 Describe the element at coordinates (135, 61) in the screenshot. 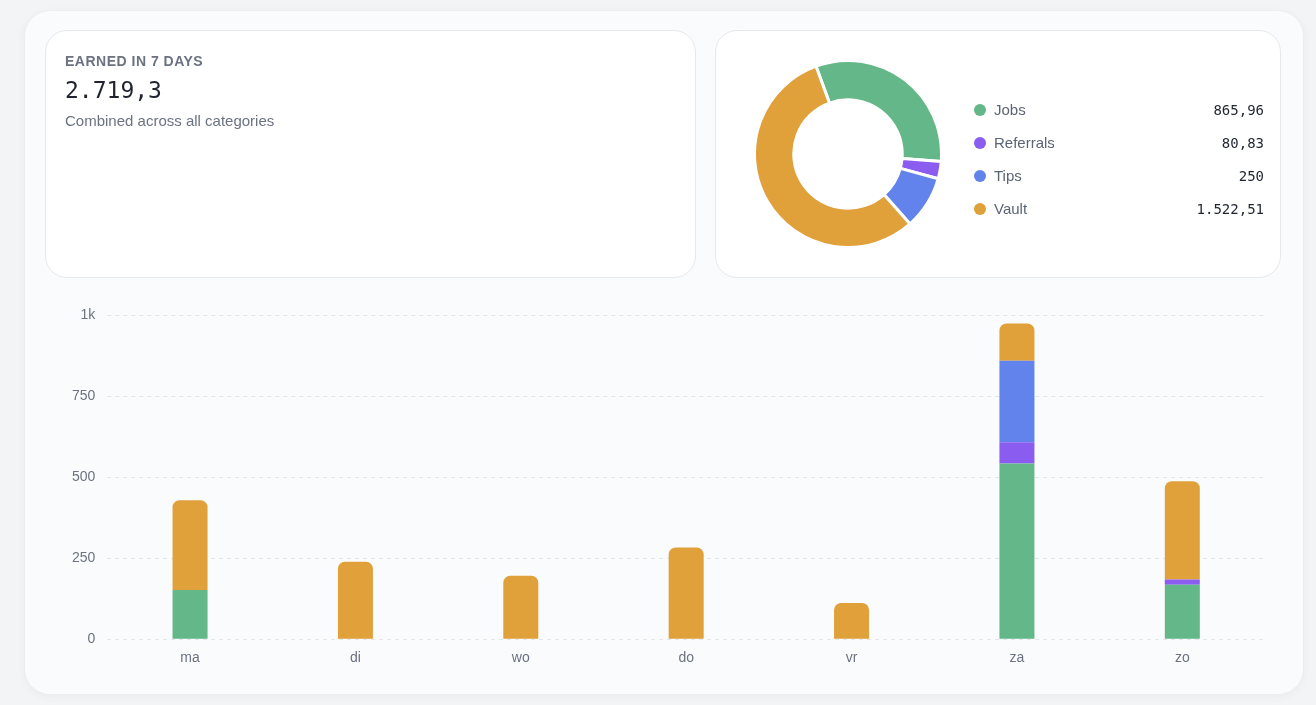

I see `text: EARNED IN 7 DAYS` at that location.